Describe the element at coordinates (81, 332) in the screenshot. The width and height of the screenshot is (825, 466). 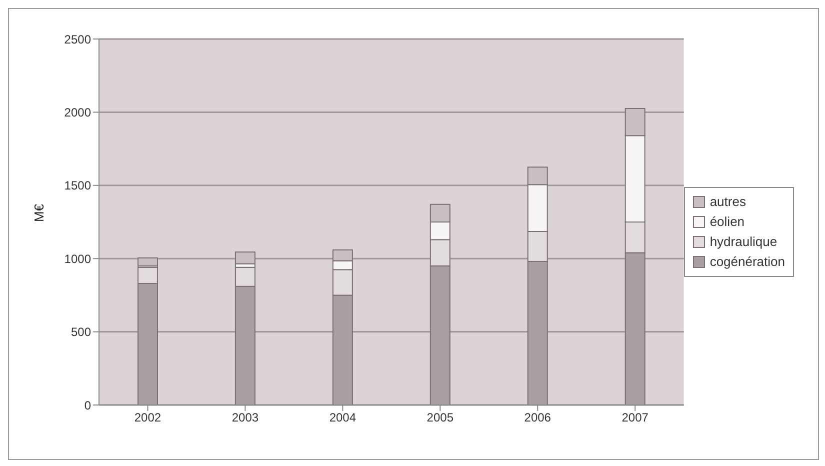
I see `y-tick-label: 500` at that location.